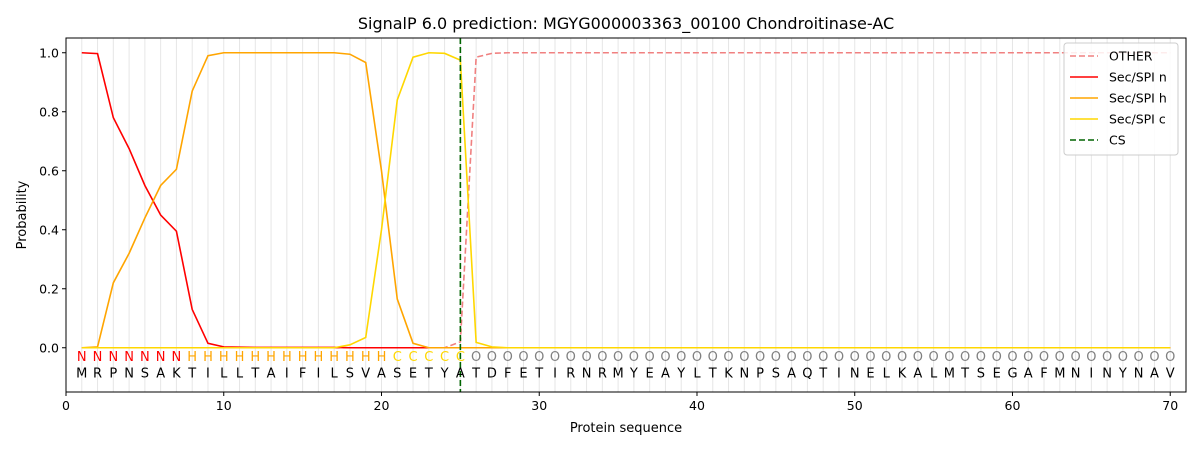 The image size is (1200, 450). I want to click on legend-label: Sec/SPI c, so click(1137, 119).